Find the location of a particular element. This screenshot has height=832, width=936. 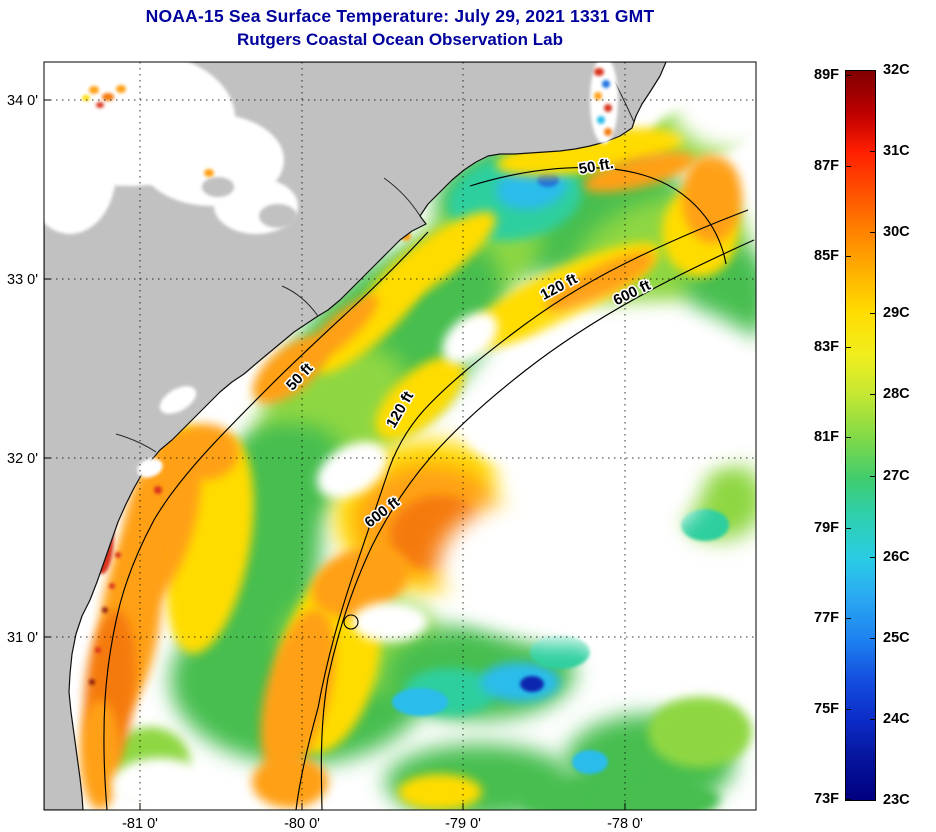

longitude-tick-label: -78 0' is located at coordinates (625, 824).